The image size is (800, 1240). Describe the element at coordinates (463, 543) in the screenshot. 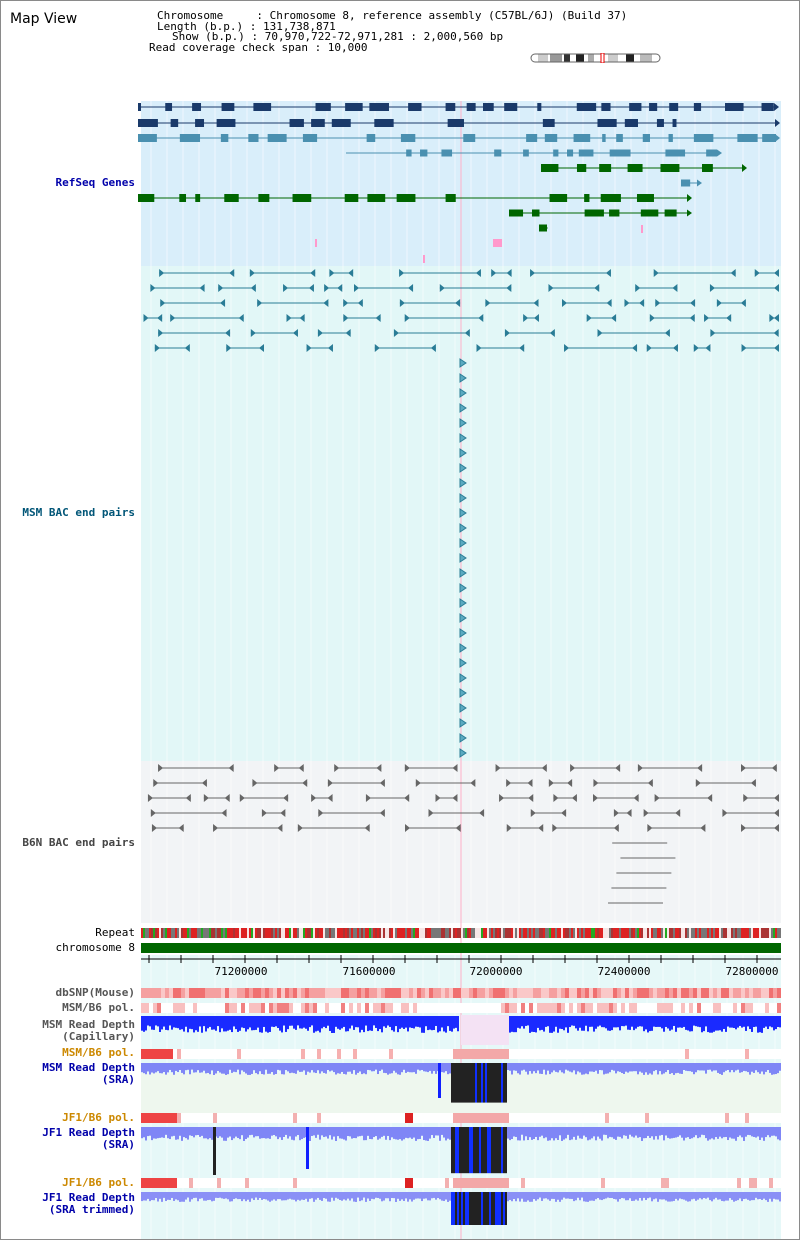

I see `msm-bac-end-marker` at that location.